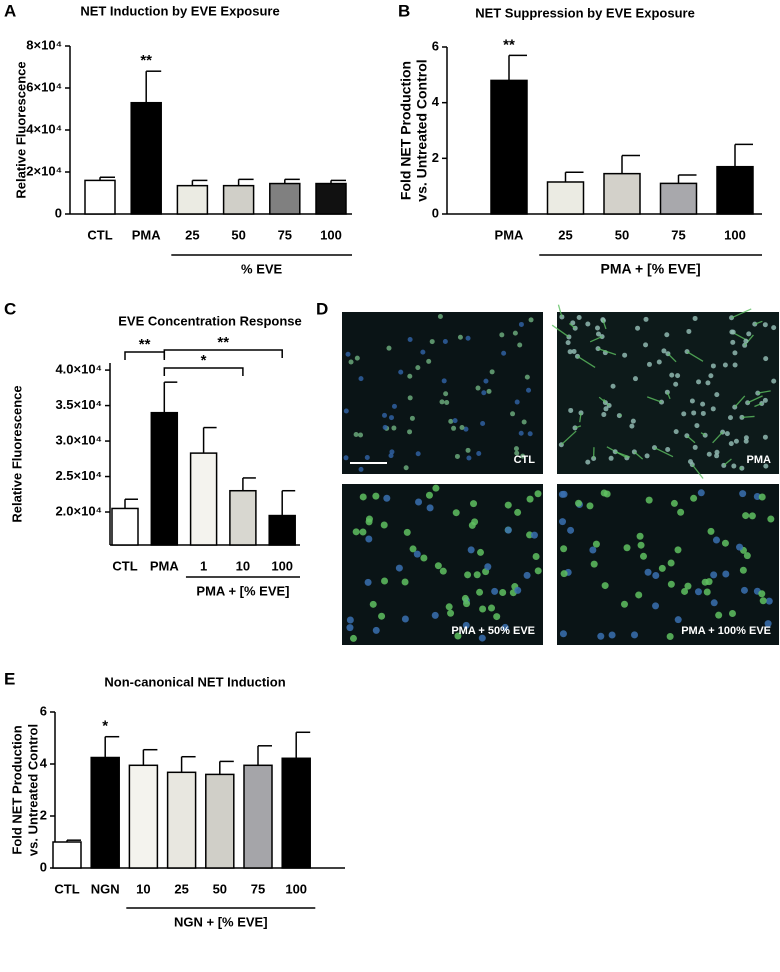 This screenshot has width=780, height=972. Describe the element at coordinates (146, 60) in the screenshot. I see `significance-label: **` at that location.